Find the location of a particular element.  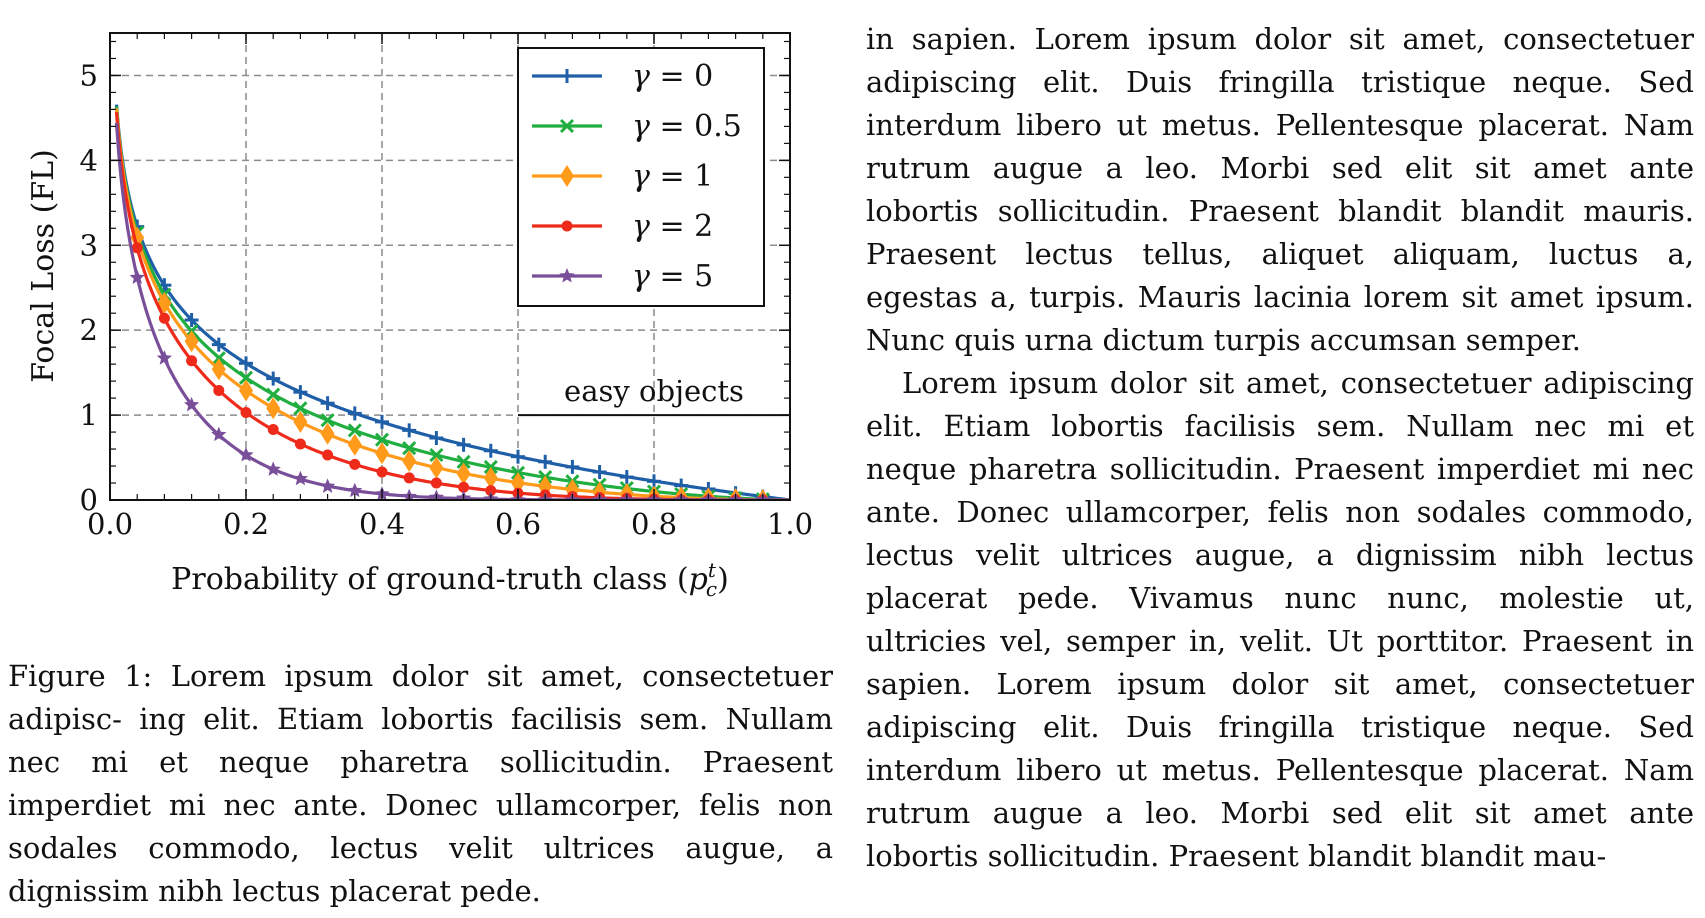

x-tick-label: 0.8 is located at coordinates (654, 524).